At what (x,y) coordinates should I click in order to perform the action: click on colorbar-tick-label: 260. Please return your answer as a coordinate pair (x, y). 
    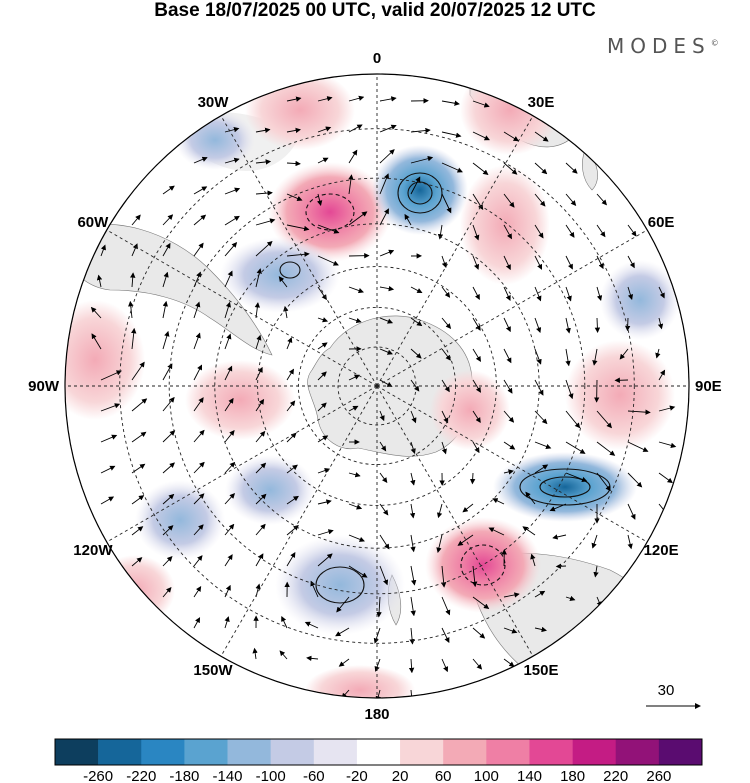
    Looking at the image, I should click on (658, 775).